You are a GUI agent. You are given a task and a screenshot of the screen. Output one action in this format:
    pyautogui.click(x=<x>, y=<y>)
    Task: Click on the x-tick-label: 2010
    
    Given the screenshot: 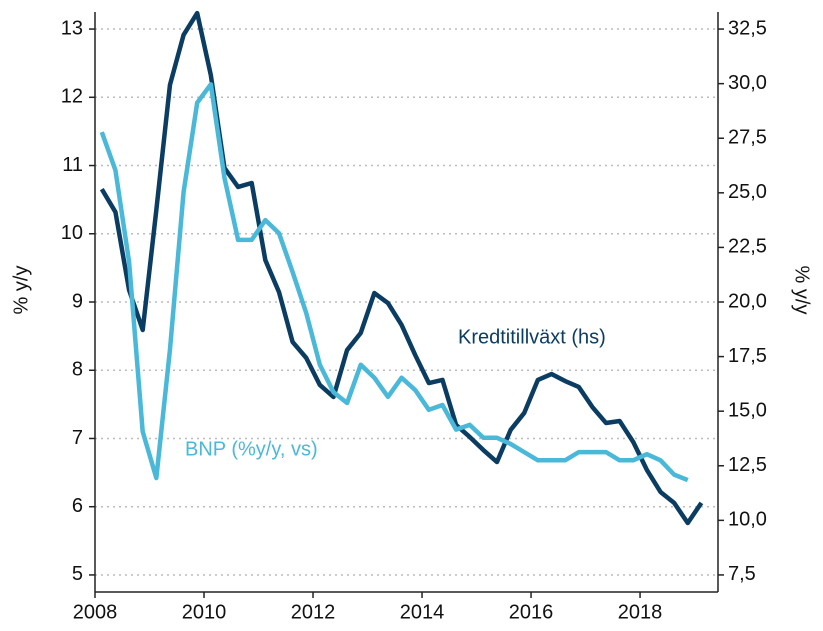 What is the action you would take?
    pyautogui.click(x=204, y=612)
    